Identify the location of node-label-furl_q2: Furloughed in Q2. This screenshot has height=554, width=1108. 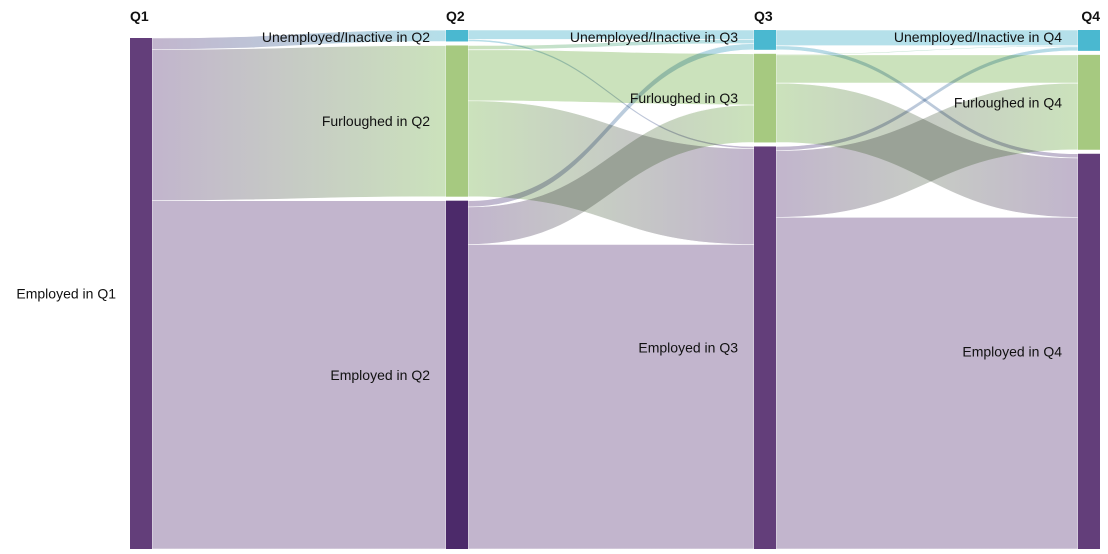
(376, 121).